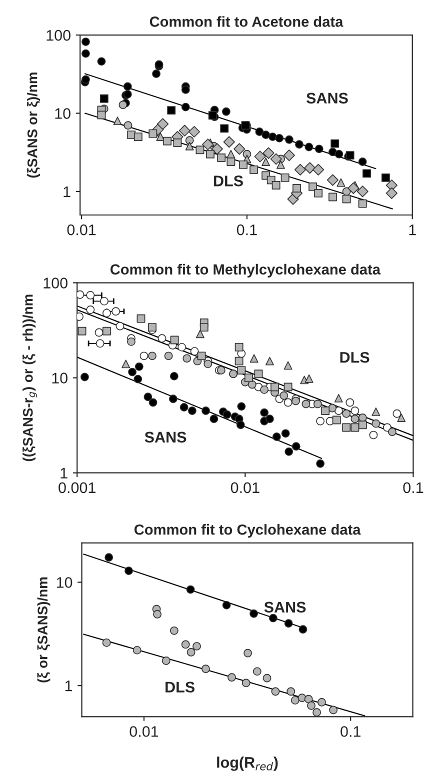 The width and height of the screenshot is (426, 779). What do you see at coordinates (245, 271) in the screenshot?
I see `chart-title: Common fit to Methylcyclohexane data` at bounding box center [245, 271].